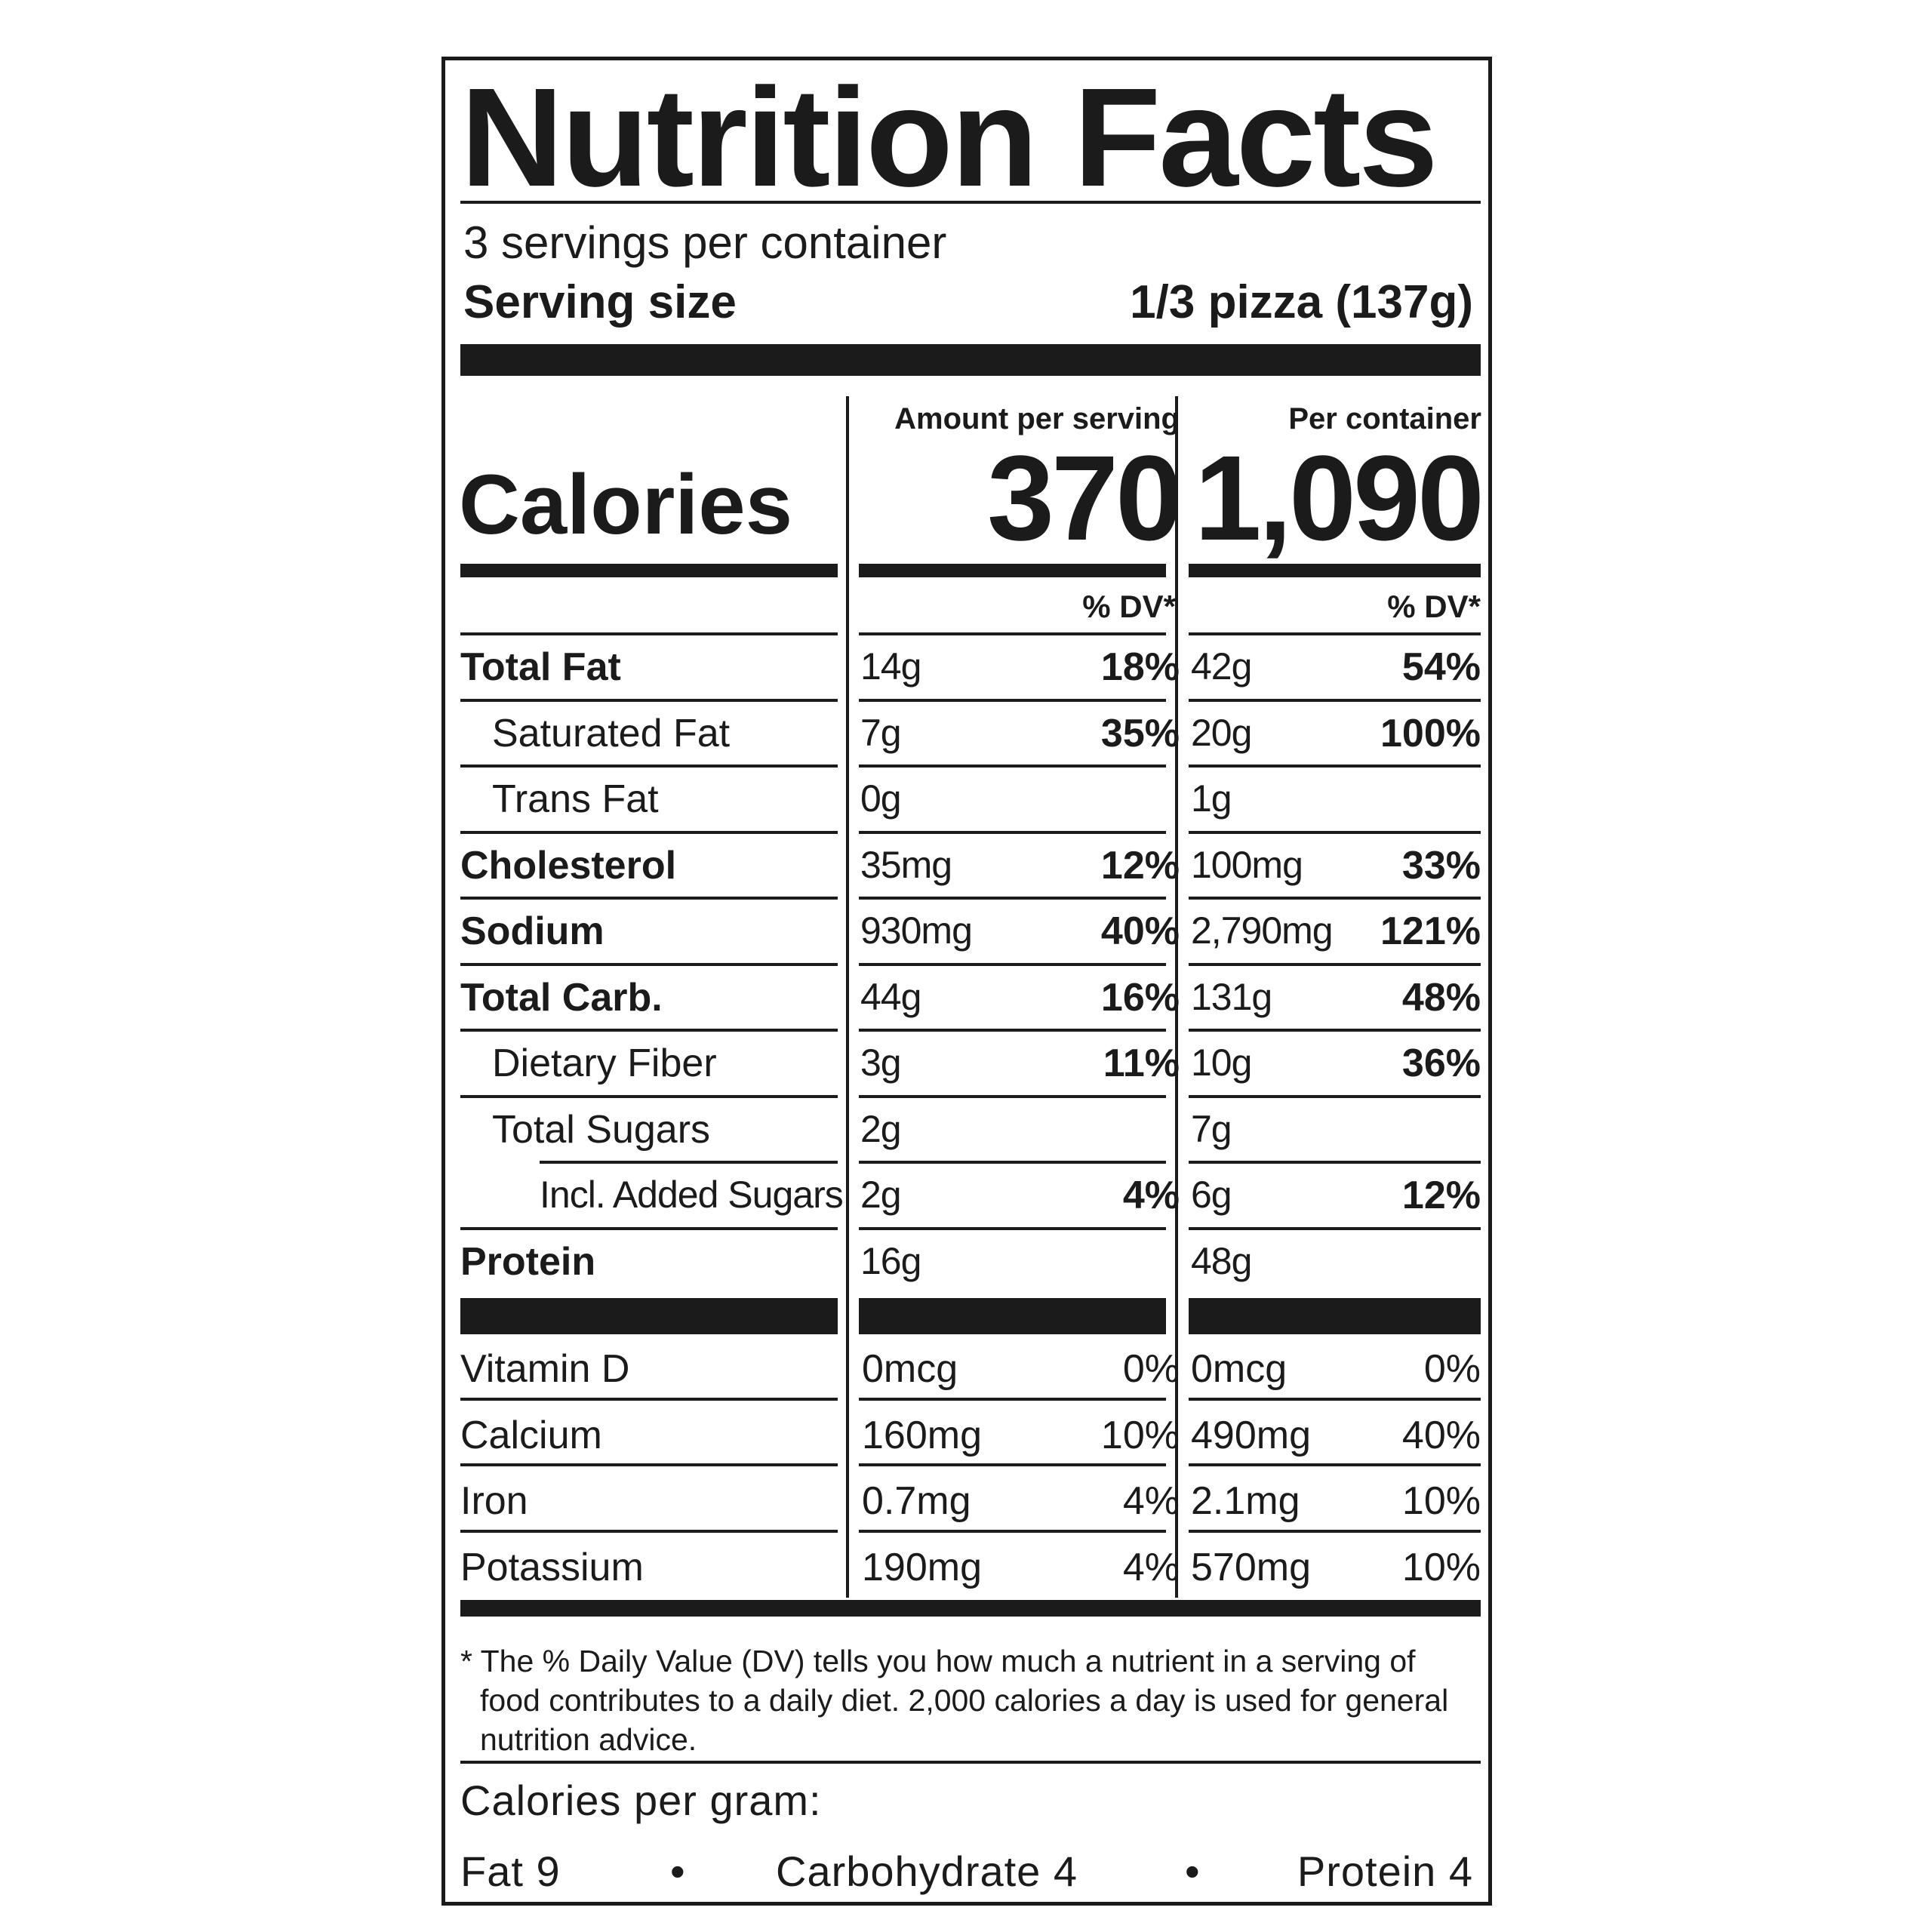  I want to click on serving-amount: 0g, so click(881, 798).